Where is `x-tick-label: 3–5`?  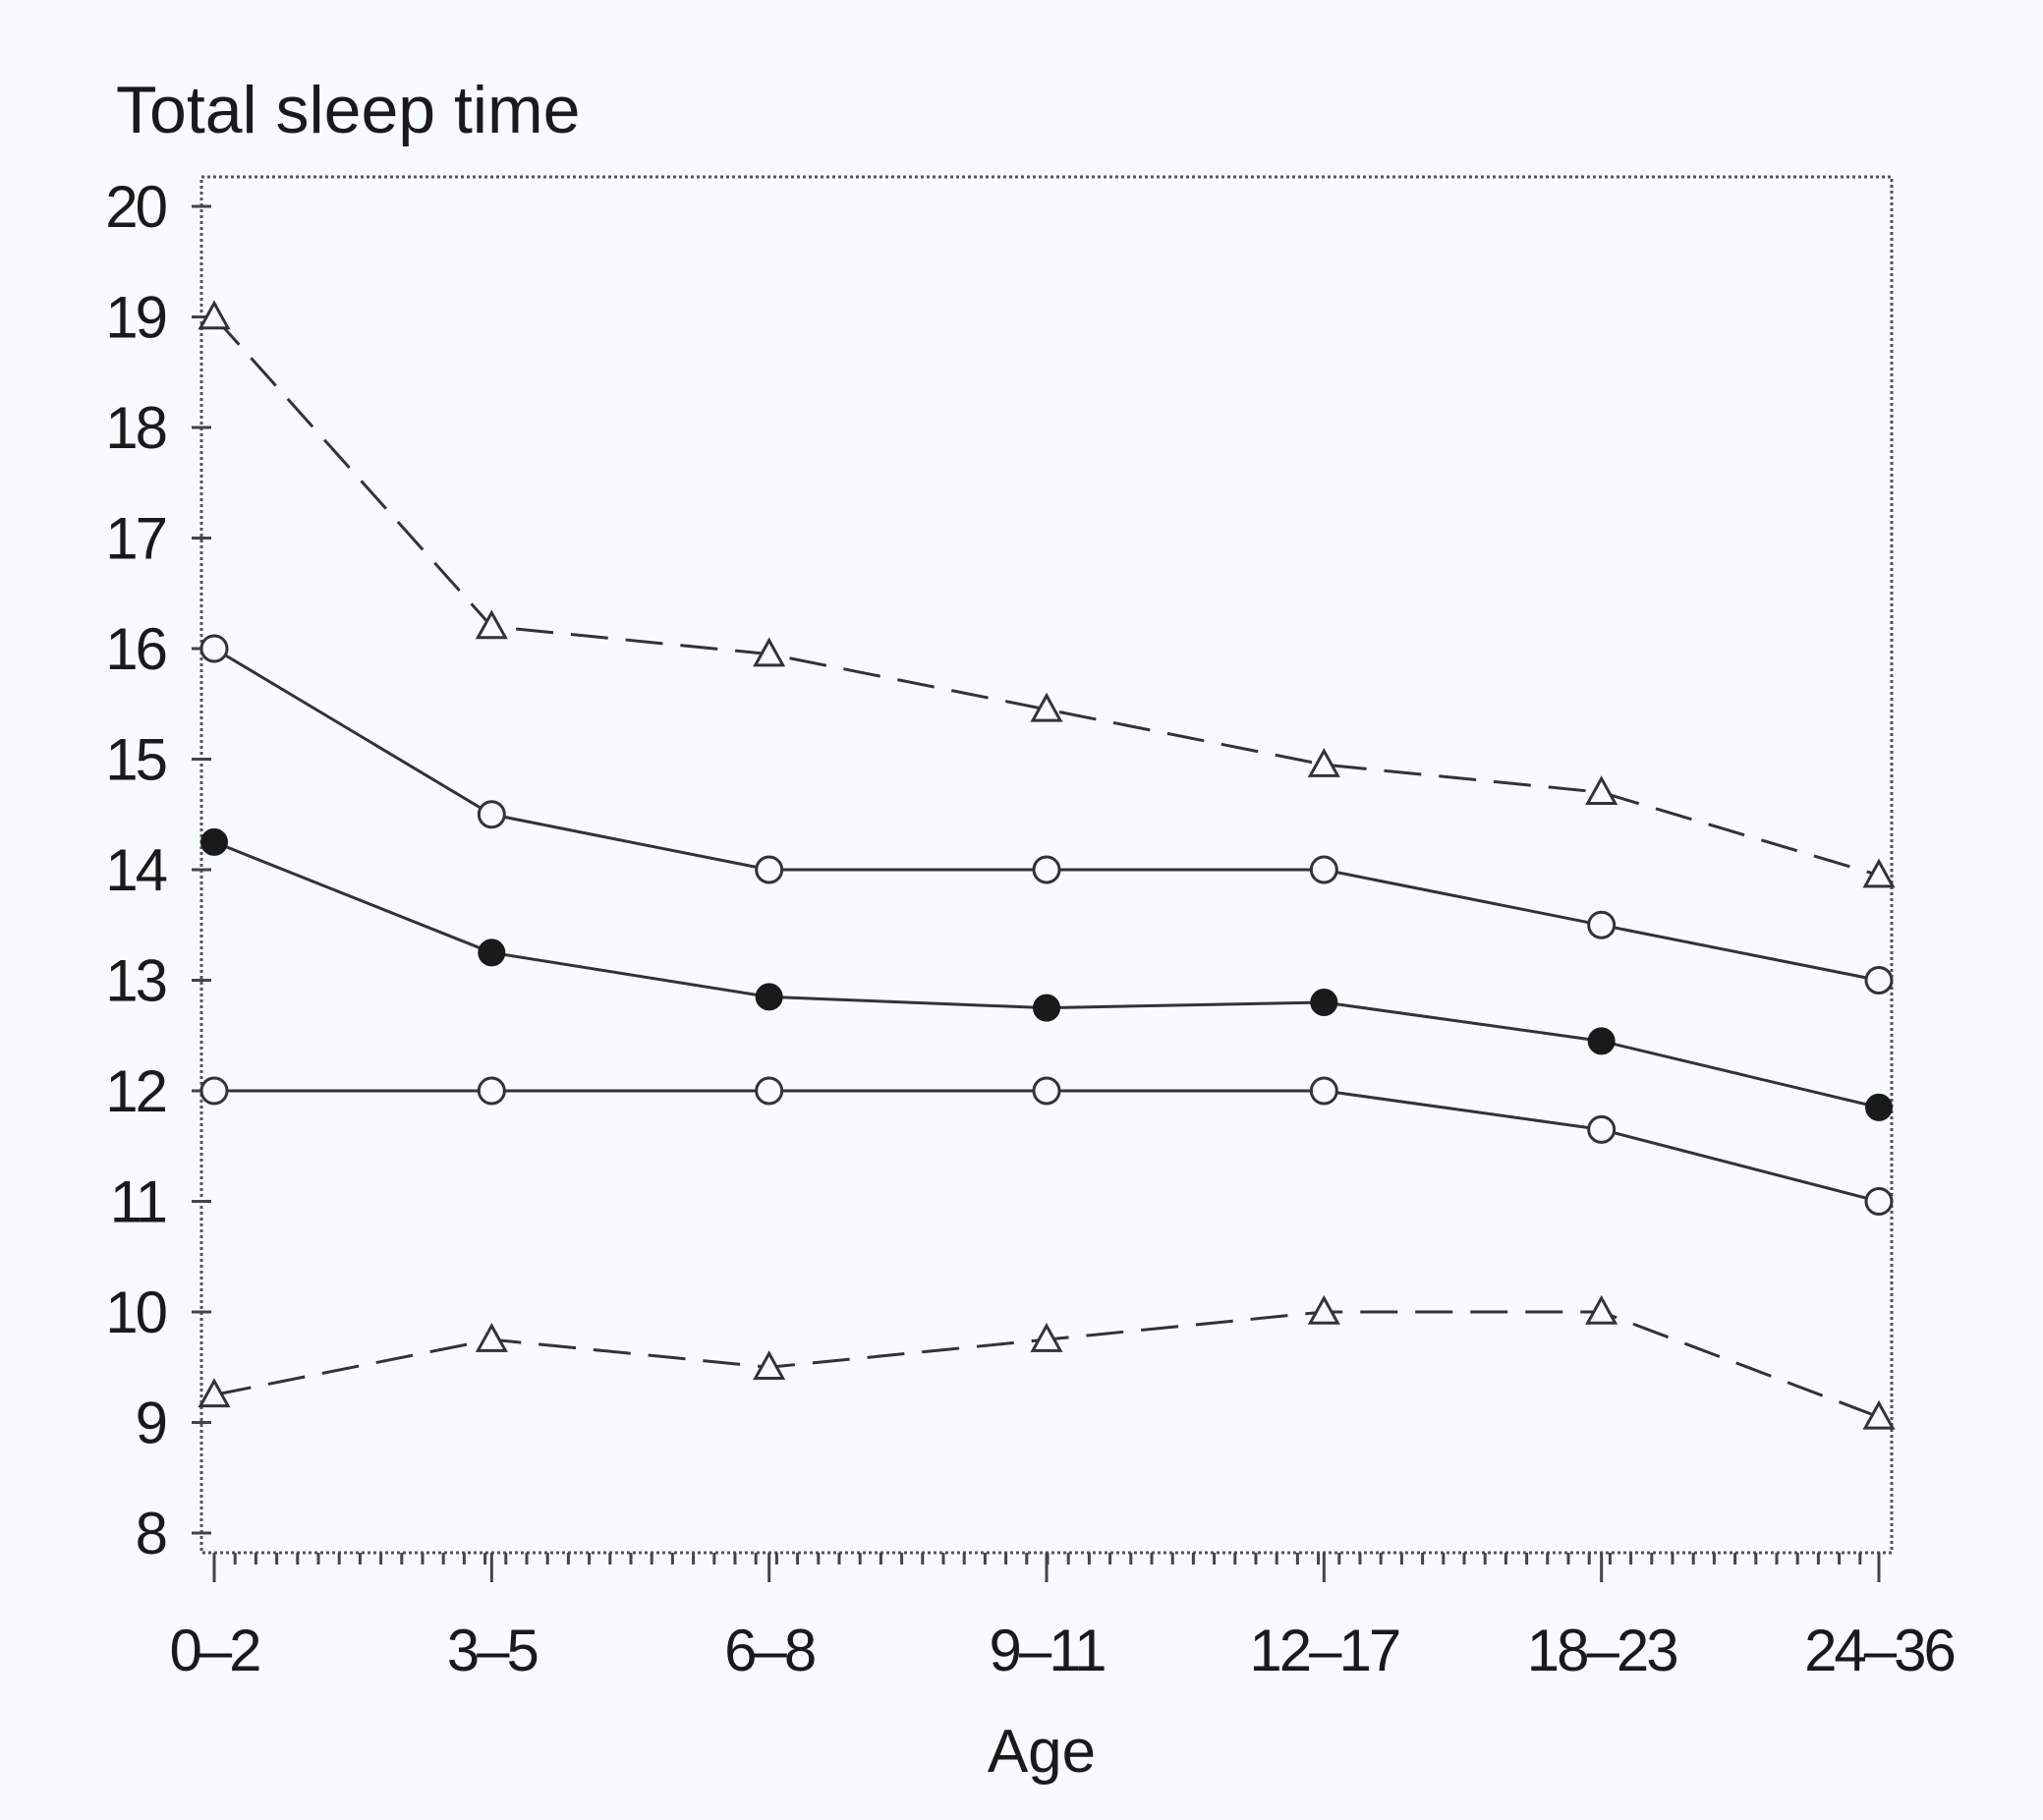 x-tick-label: 3–5 is located at coordinates (492, 1650).